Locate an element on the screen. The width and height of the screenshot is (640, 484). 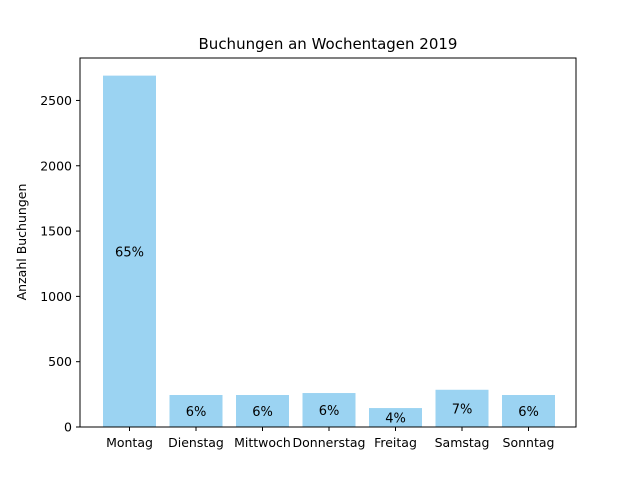
bar-freitag is located at coordinates (395, 417).